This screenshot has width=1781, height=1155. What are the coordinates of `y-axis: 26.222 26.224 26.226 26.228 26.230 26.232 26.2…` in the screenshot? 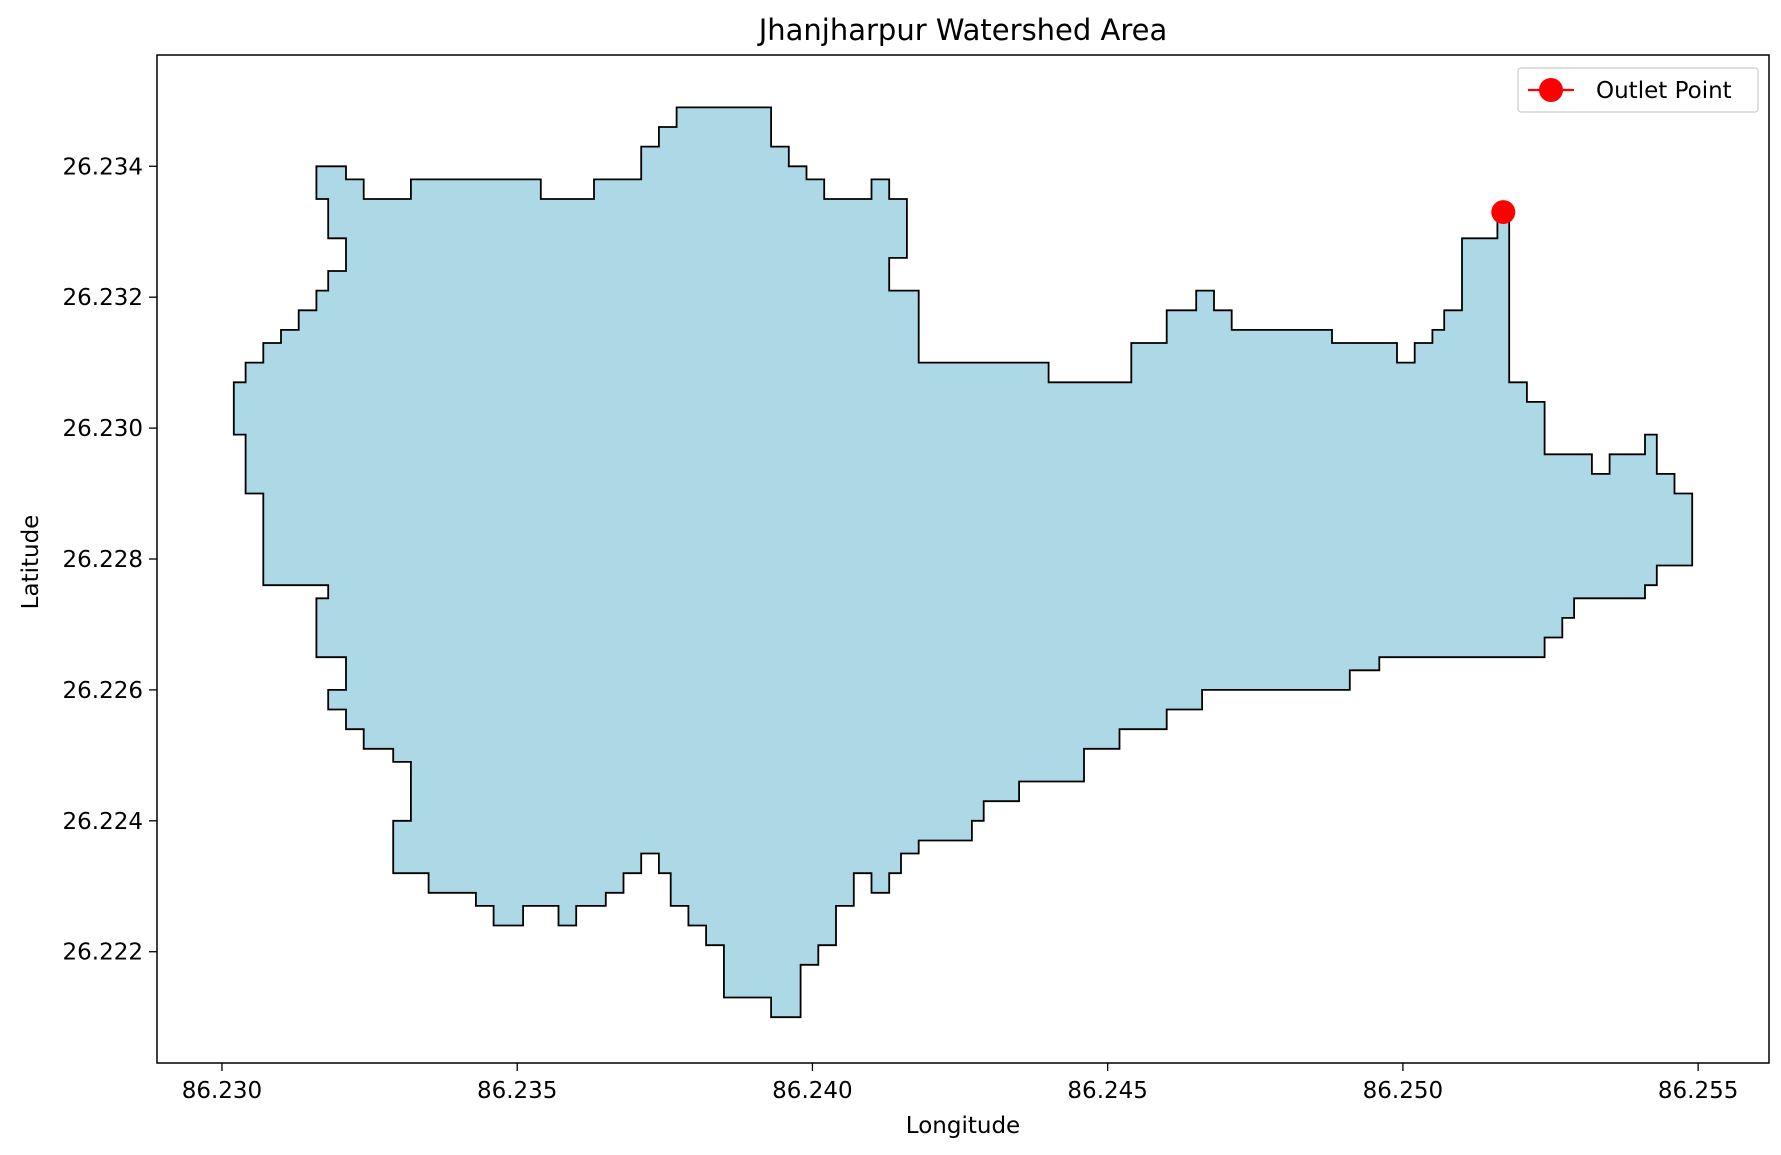 It's located at (110, 560).